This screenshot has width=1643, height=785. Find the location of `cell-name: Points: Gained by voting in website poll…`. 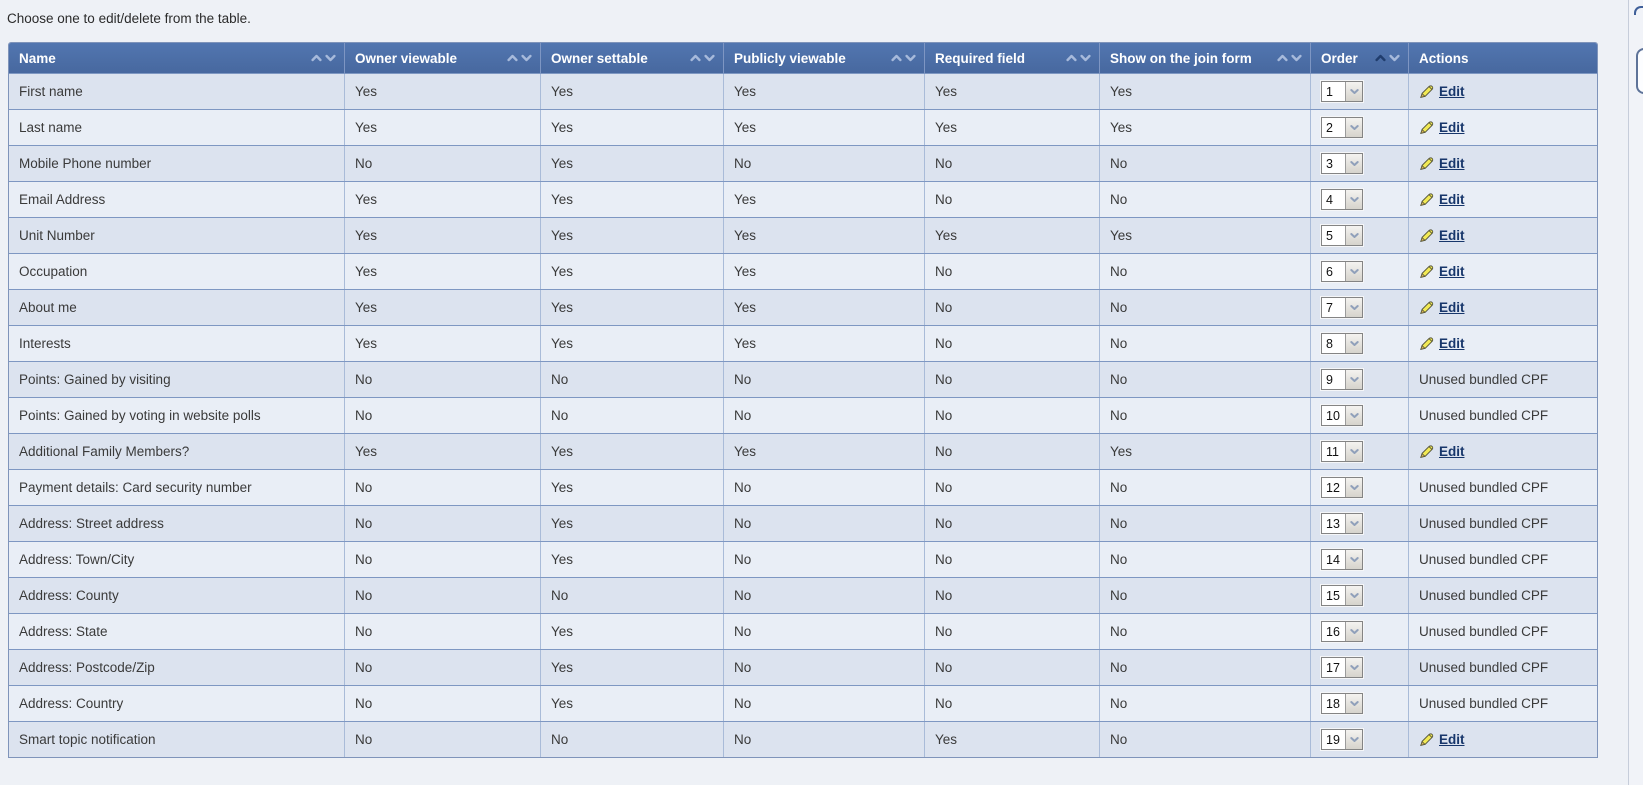

cell-name: Points: Gained by voting in website poll… is located at coordinates (177, 415).